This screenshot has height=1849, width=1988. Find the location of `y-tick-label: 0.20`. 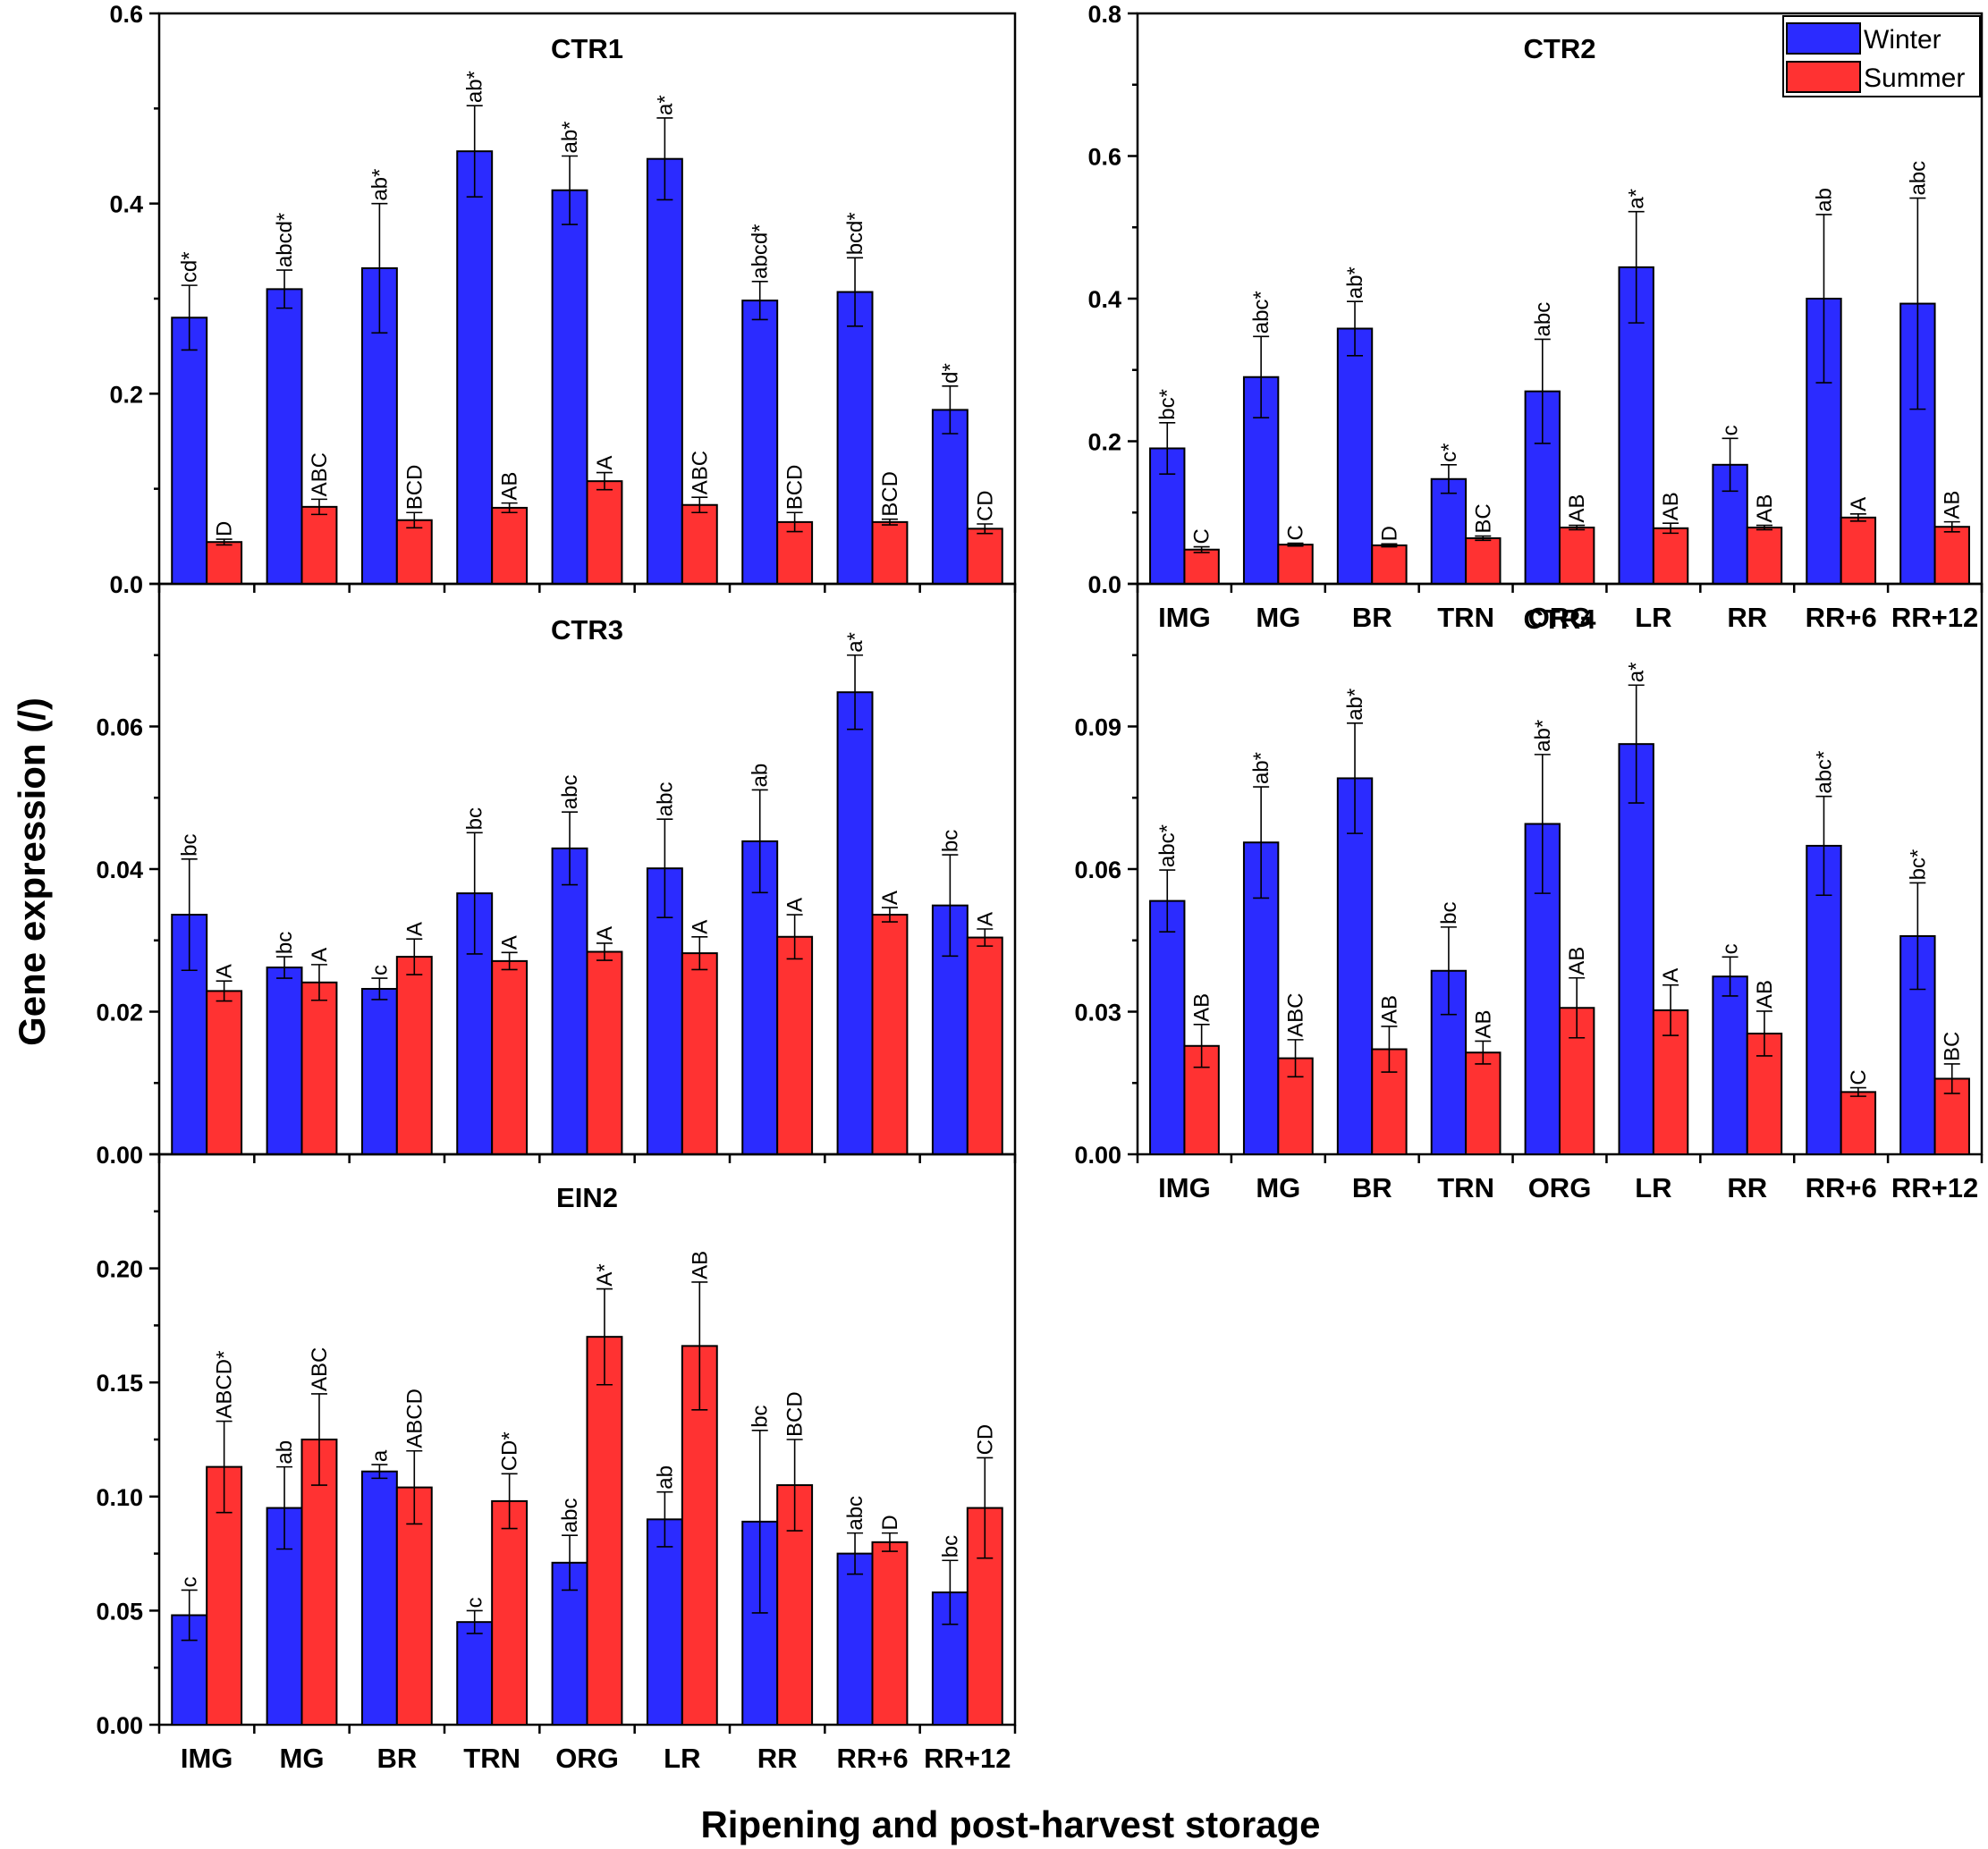

y-tick-label: 0.20 is located at coordinates (120, 1270).